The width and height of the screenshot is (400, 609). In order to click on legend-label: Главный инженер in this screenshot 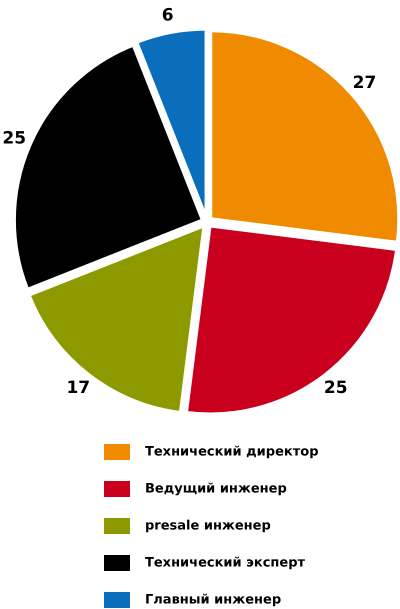, I will do `click(213, 600)`.